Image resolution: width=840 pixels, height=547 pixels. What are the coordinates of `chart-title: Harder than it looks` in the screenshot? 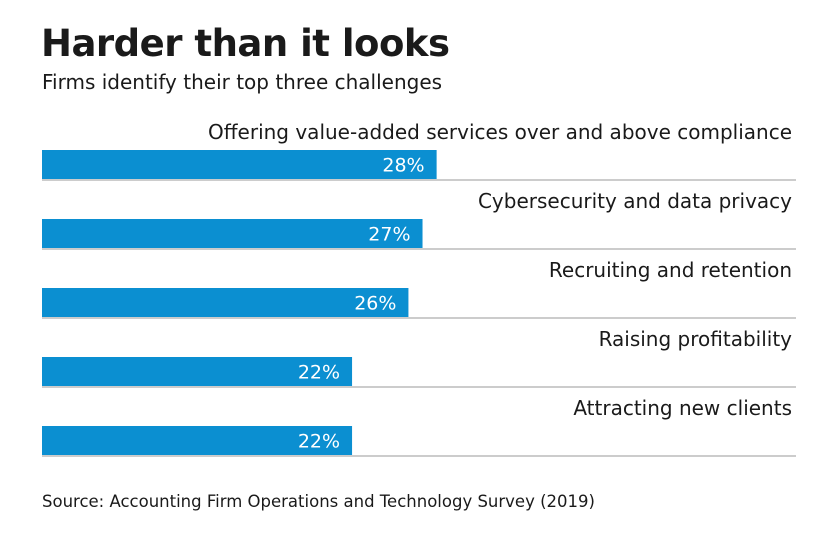 It's located at (245, 43).